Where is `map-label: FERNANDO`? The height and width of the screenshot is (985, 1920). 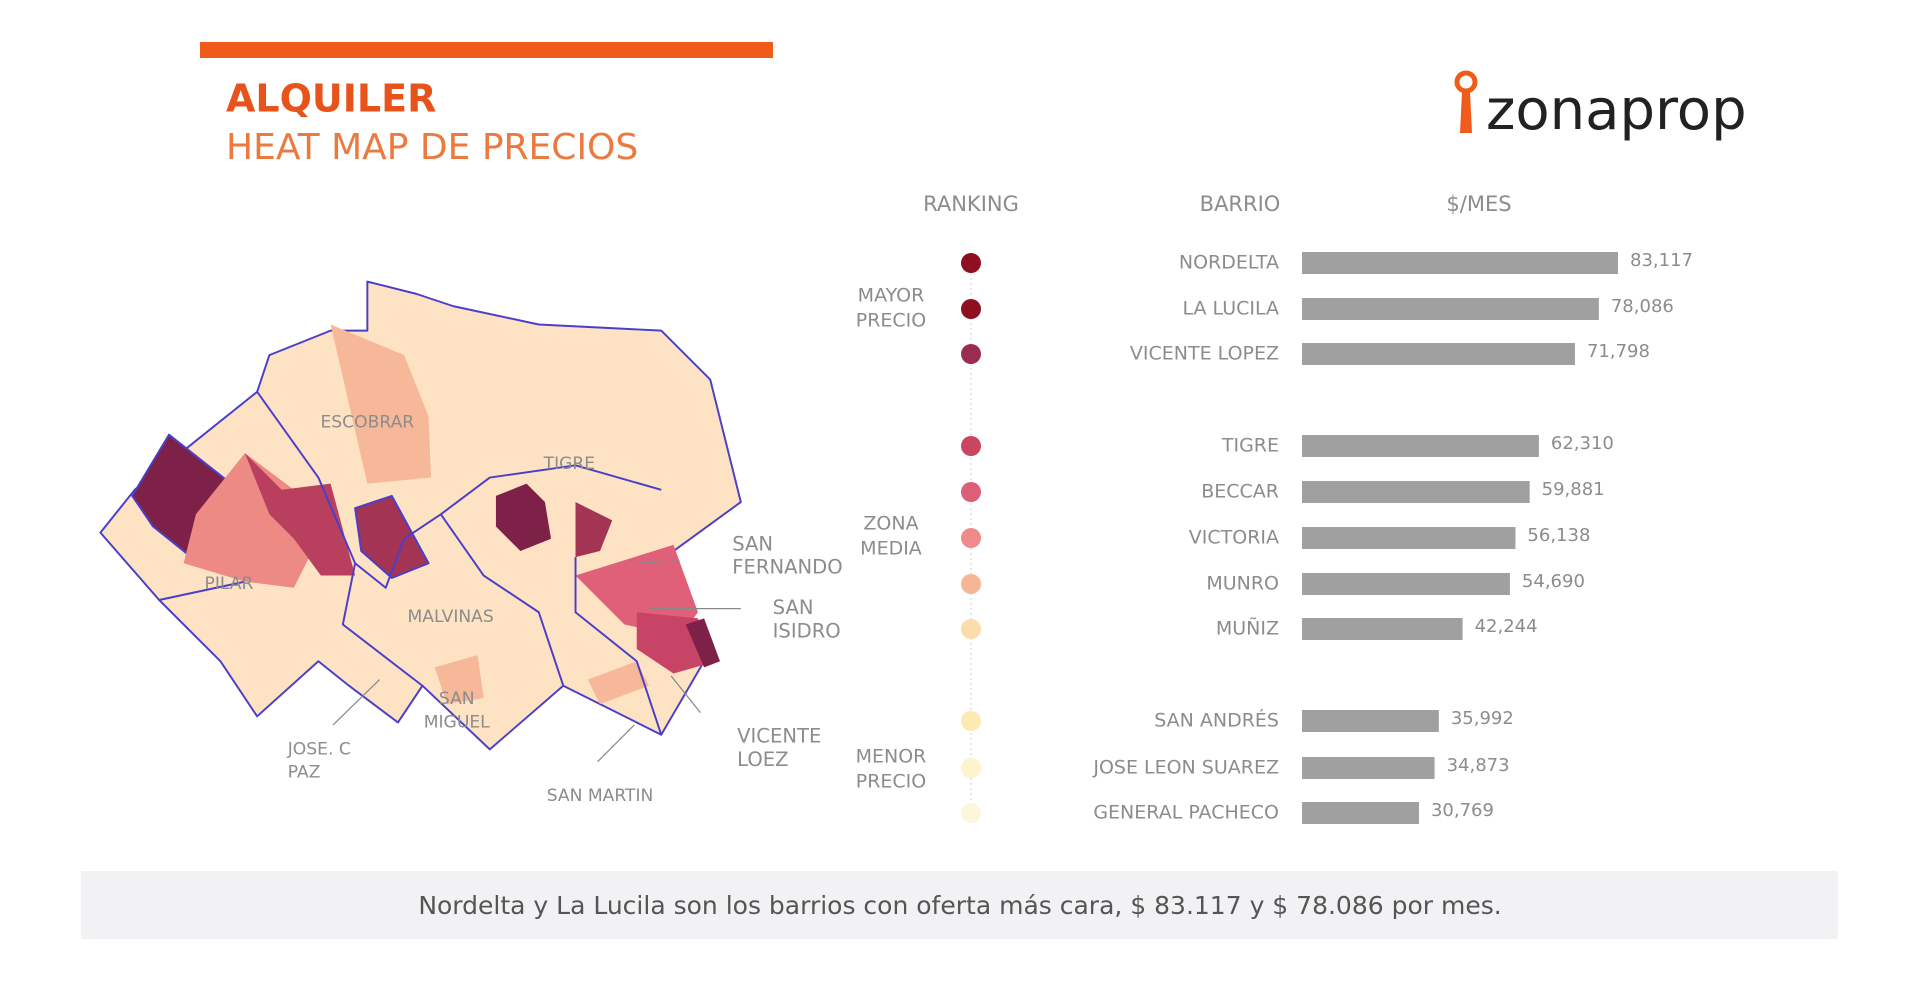 map-label: FERNANDO is located at coordinates (787, 567).